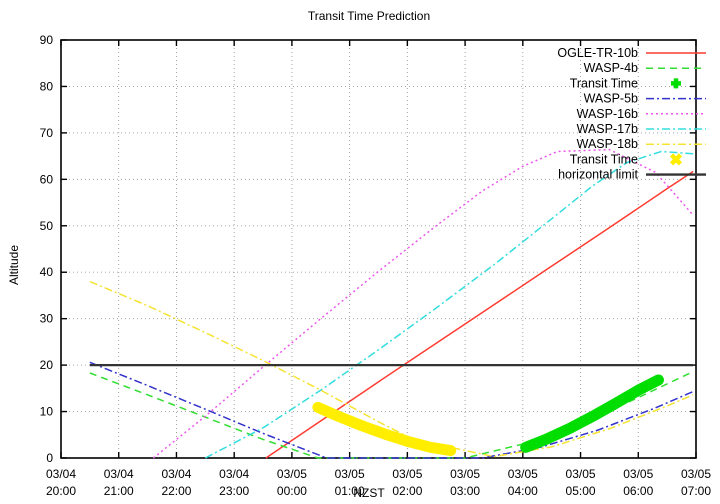 The image size is (720, 504). Describe the element at coordinates (384, 429) in the screenshot. I see `transit-time-band-wasp-18b` at that location.